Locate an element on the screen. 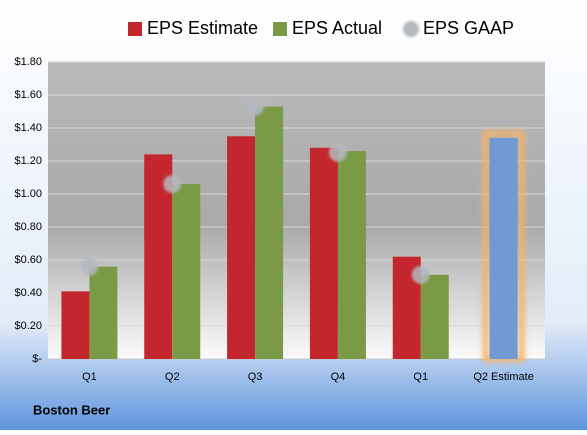 This screenshot has width=587, height=435. legend-label: EPS Estimate is located at coordinates (202, 28).